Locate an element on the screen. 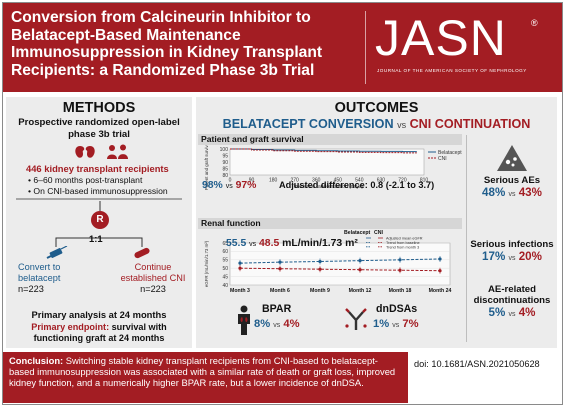  serious-infections: Serious infections 17% vs 20% is located at coordinates (512, 251).